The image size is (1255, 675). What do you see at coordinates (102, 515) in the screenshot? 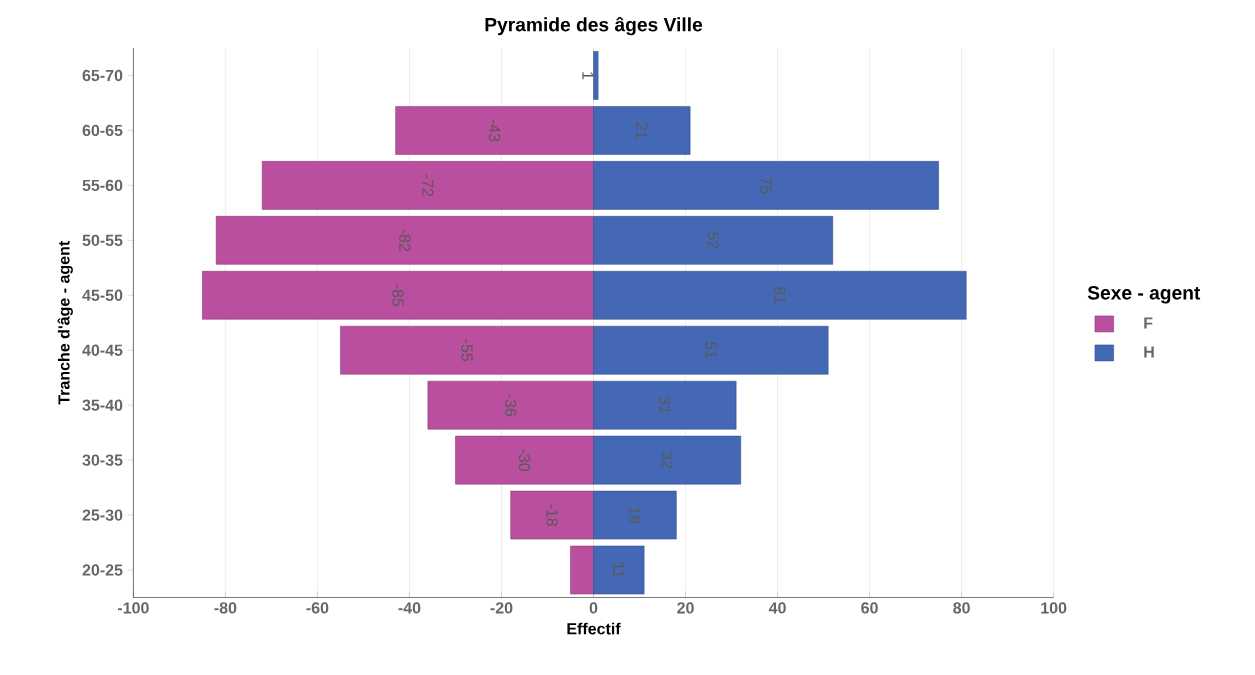
I see `y-tick-label: 25-30` at bounding box center [102, 515].